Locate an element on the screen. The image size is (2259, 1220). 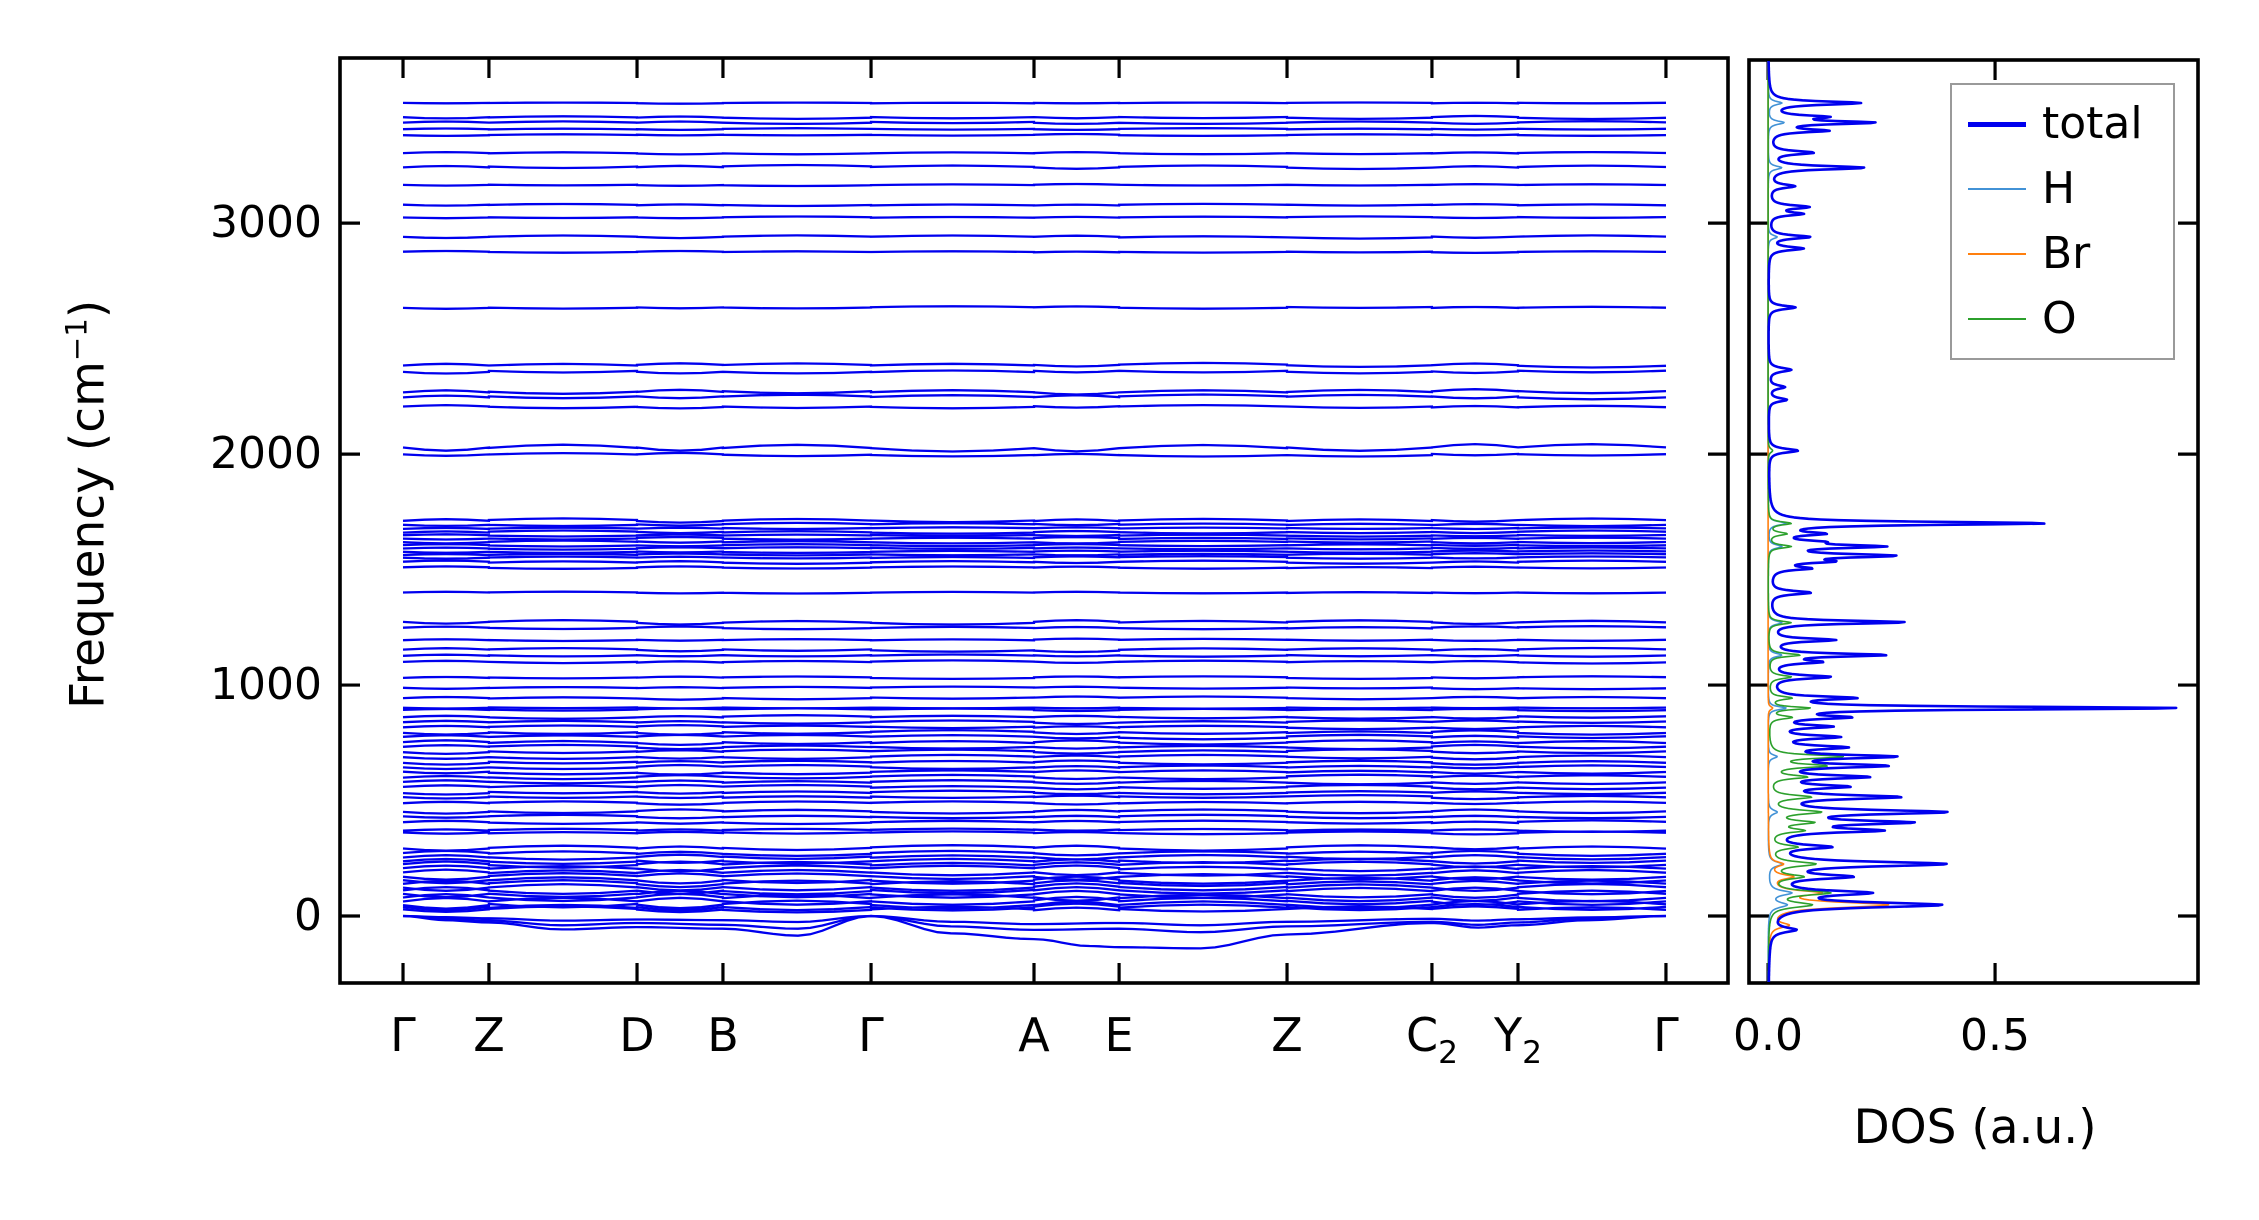
y-tick-label-3000: 3000 is located at coordinates (266, 222).